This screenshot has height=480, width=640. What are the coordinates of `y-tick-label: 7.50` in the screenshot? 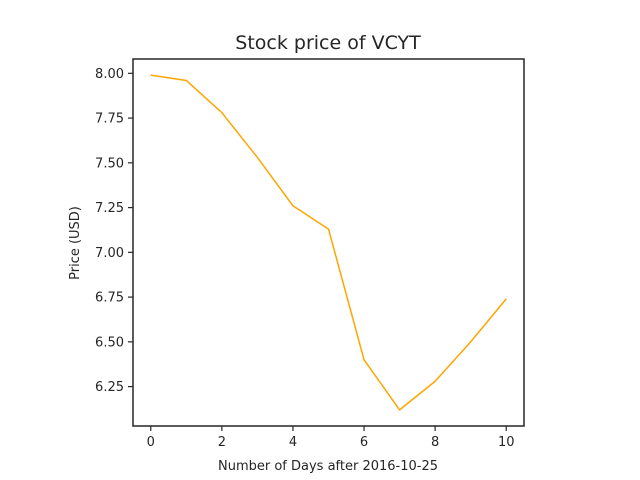 It's located at (109, 163).